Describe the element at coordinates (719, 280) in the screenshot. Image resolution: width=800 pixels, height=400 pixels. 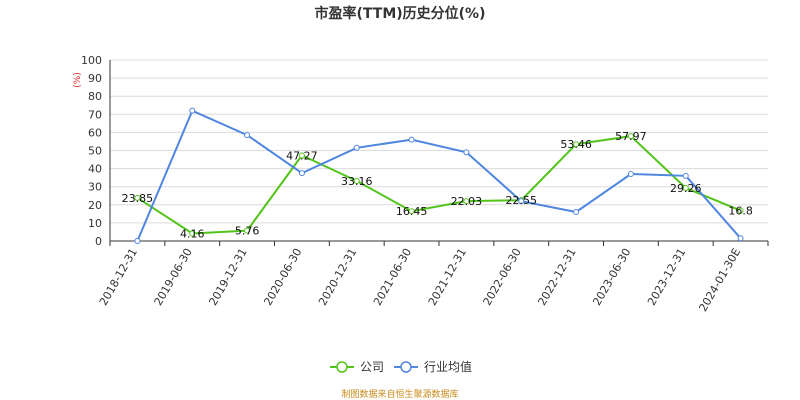
I see `x-tick-label: 2024-01-30E` at that location.